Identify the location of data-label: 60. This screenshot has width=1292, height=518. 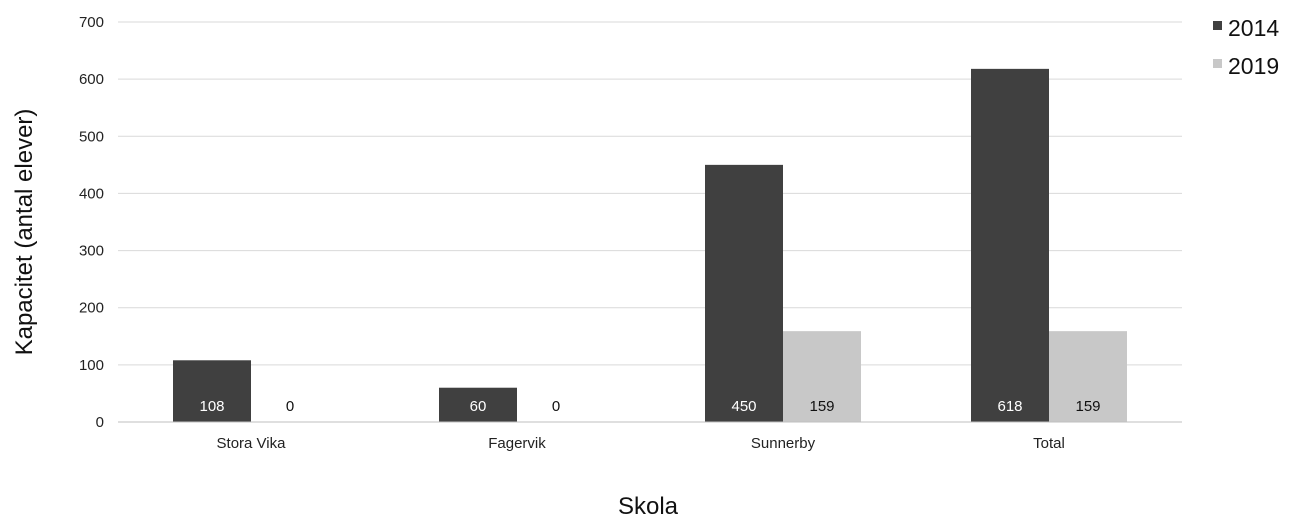
(478, 406).